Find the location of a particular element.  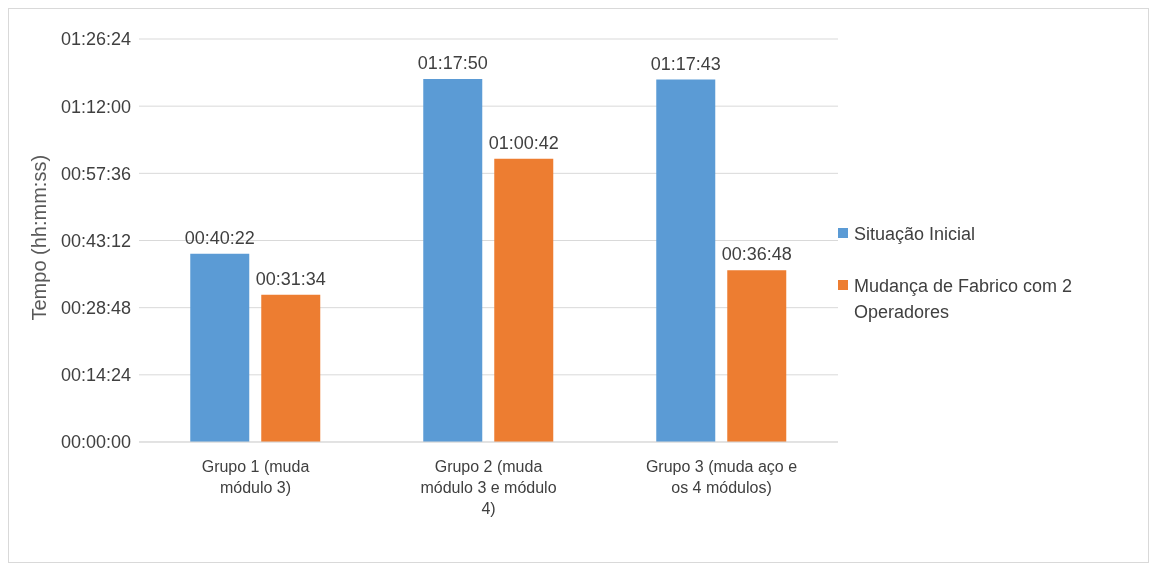

data-label: 01:17:43 is located at coordinates (685, 63).